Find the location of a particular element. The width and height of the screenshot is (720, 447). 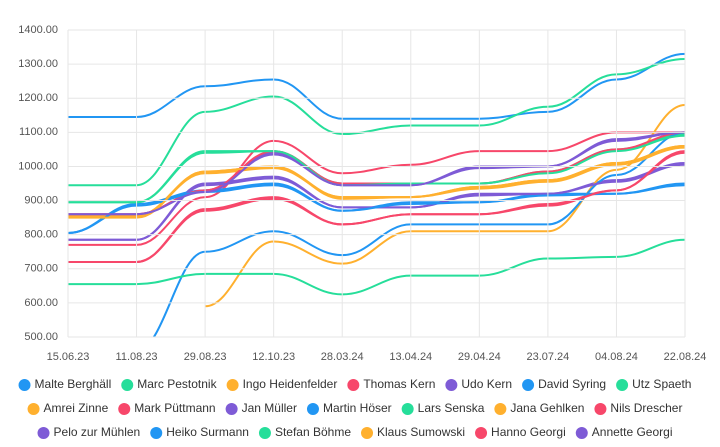

legend-label: Hanno Georgi is located at coordinates (528, 432).